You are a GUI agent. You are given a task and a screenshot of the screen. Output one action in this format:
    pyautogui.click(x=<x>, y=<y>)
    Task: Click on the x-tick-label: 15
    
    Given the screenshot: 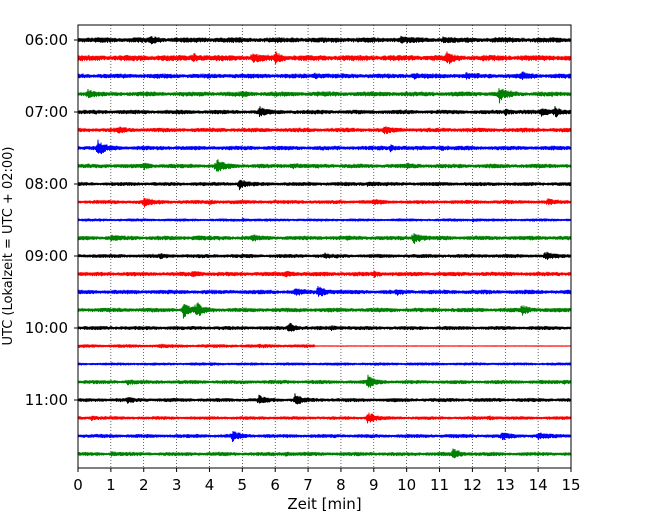 What is the action you would take?
    pyautogui.click(x=570, y=485)
    